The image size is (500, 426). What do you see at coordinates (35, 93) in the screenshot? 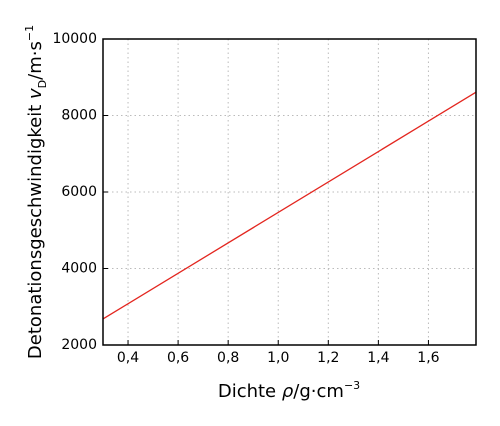
I see `y-axis-label-part: v` at bounding box center [35, 93].